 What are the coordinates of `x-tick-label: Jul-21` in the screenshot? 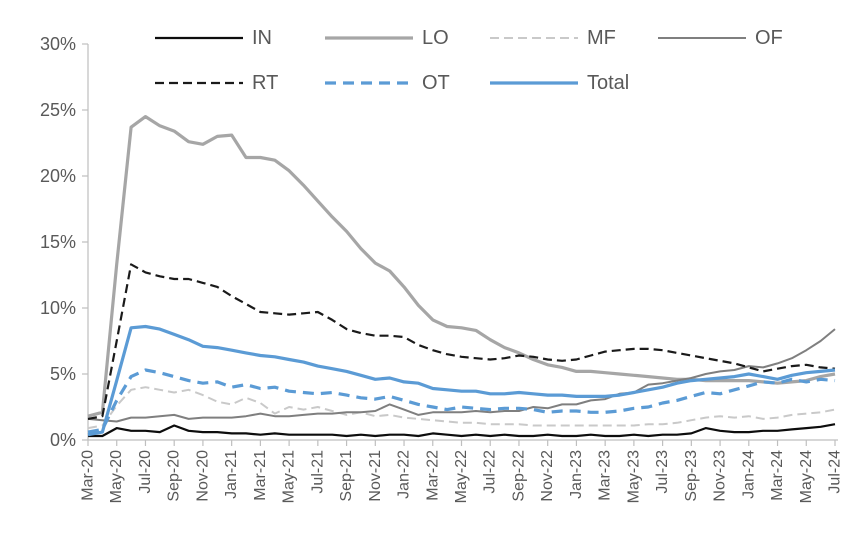 It's located at (317, 472).